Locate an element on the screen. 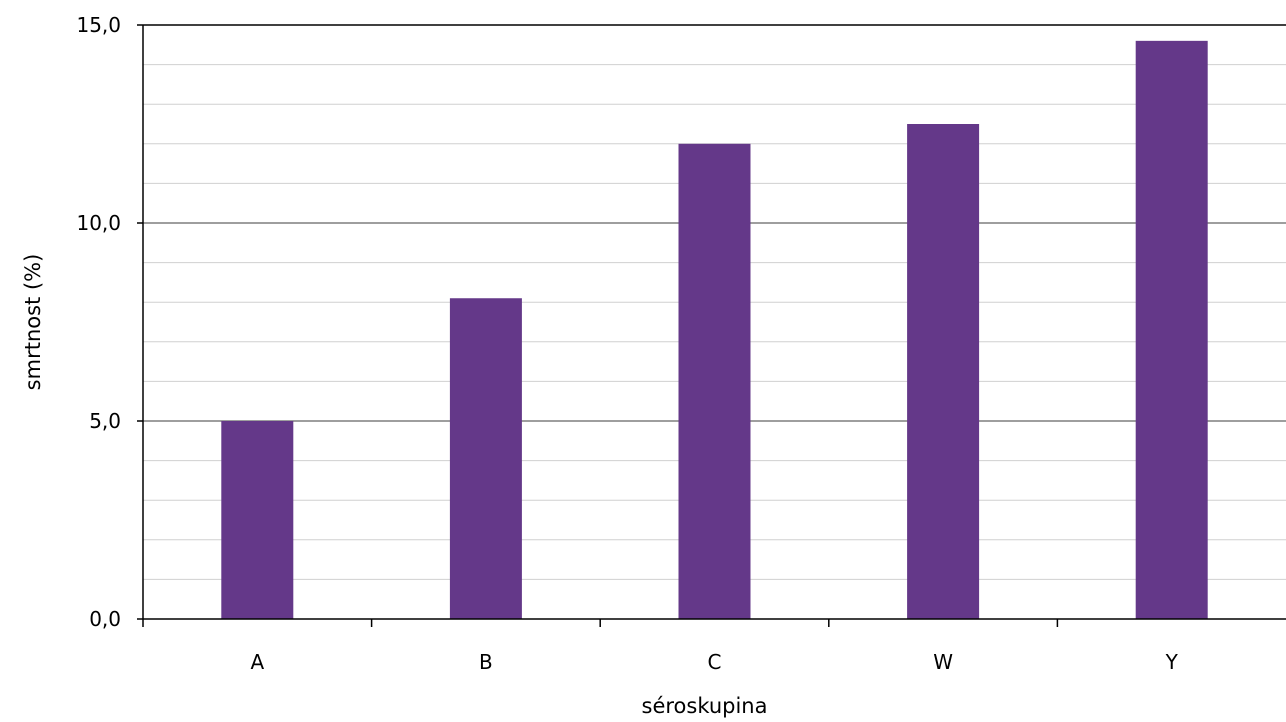 This screenshot has height=722, width=1286. y-tick-label: 15,0 is located at coordinates (98, 25).